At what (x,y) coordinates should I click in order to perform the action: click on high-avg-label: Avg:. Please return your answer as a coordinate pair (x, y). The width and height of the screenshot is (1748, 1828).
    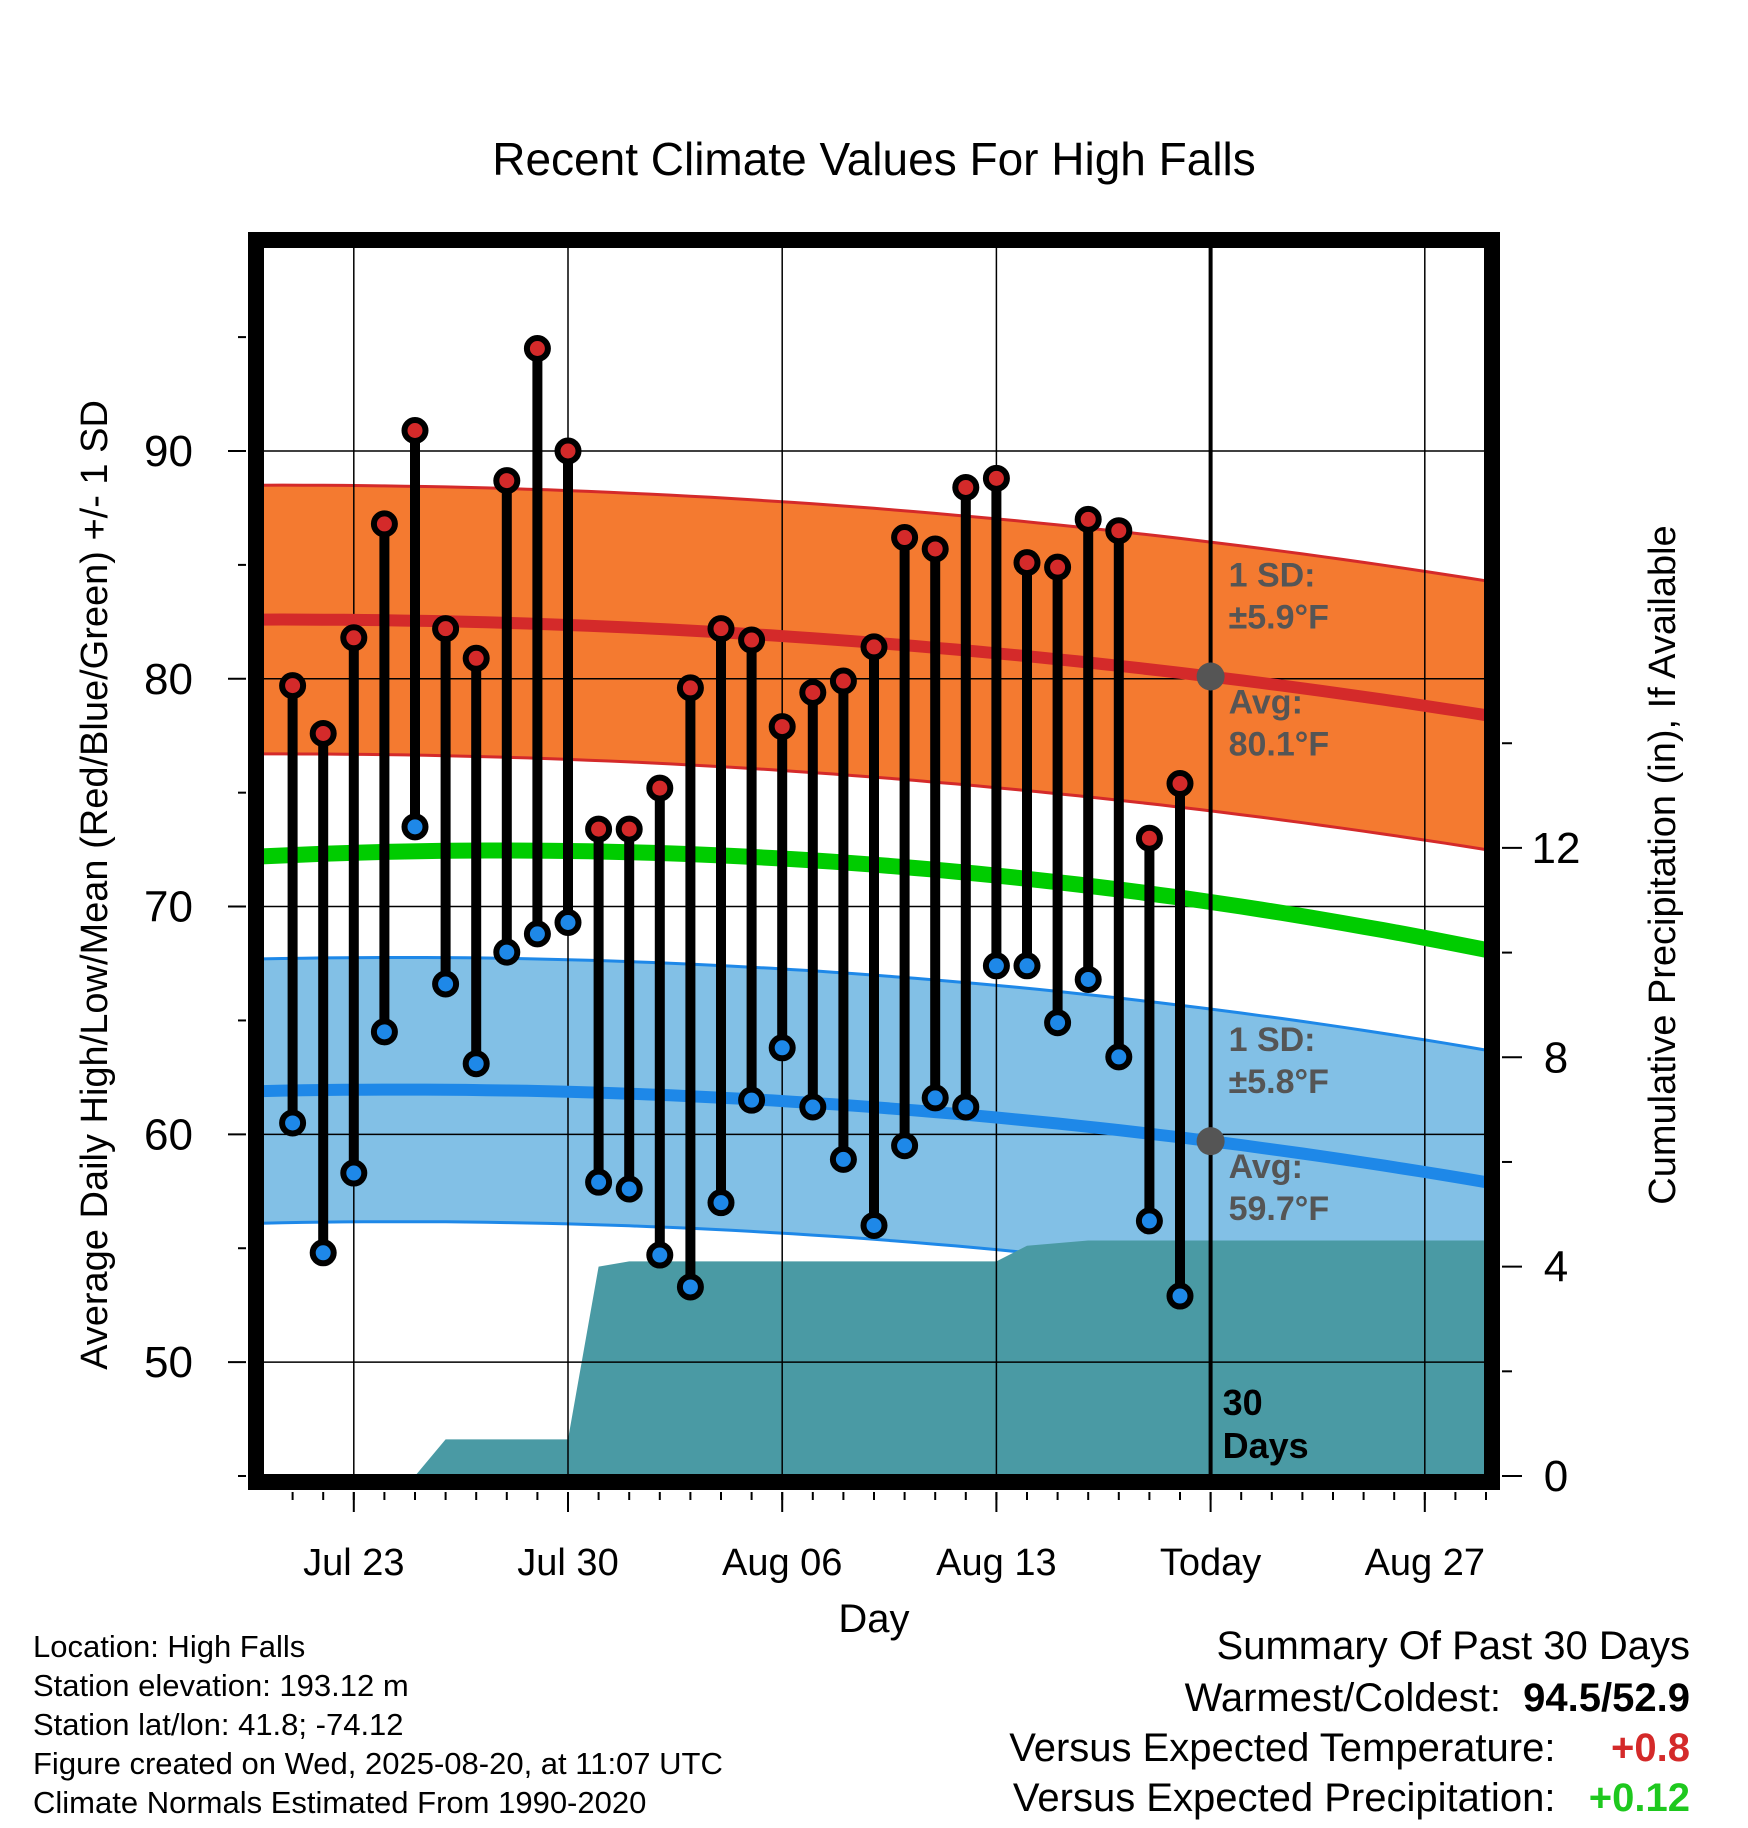
    Looking at the image, I should click on (1266, 703).